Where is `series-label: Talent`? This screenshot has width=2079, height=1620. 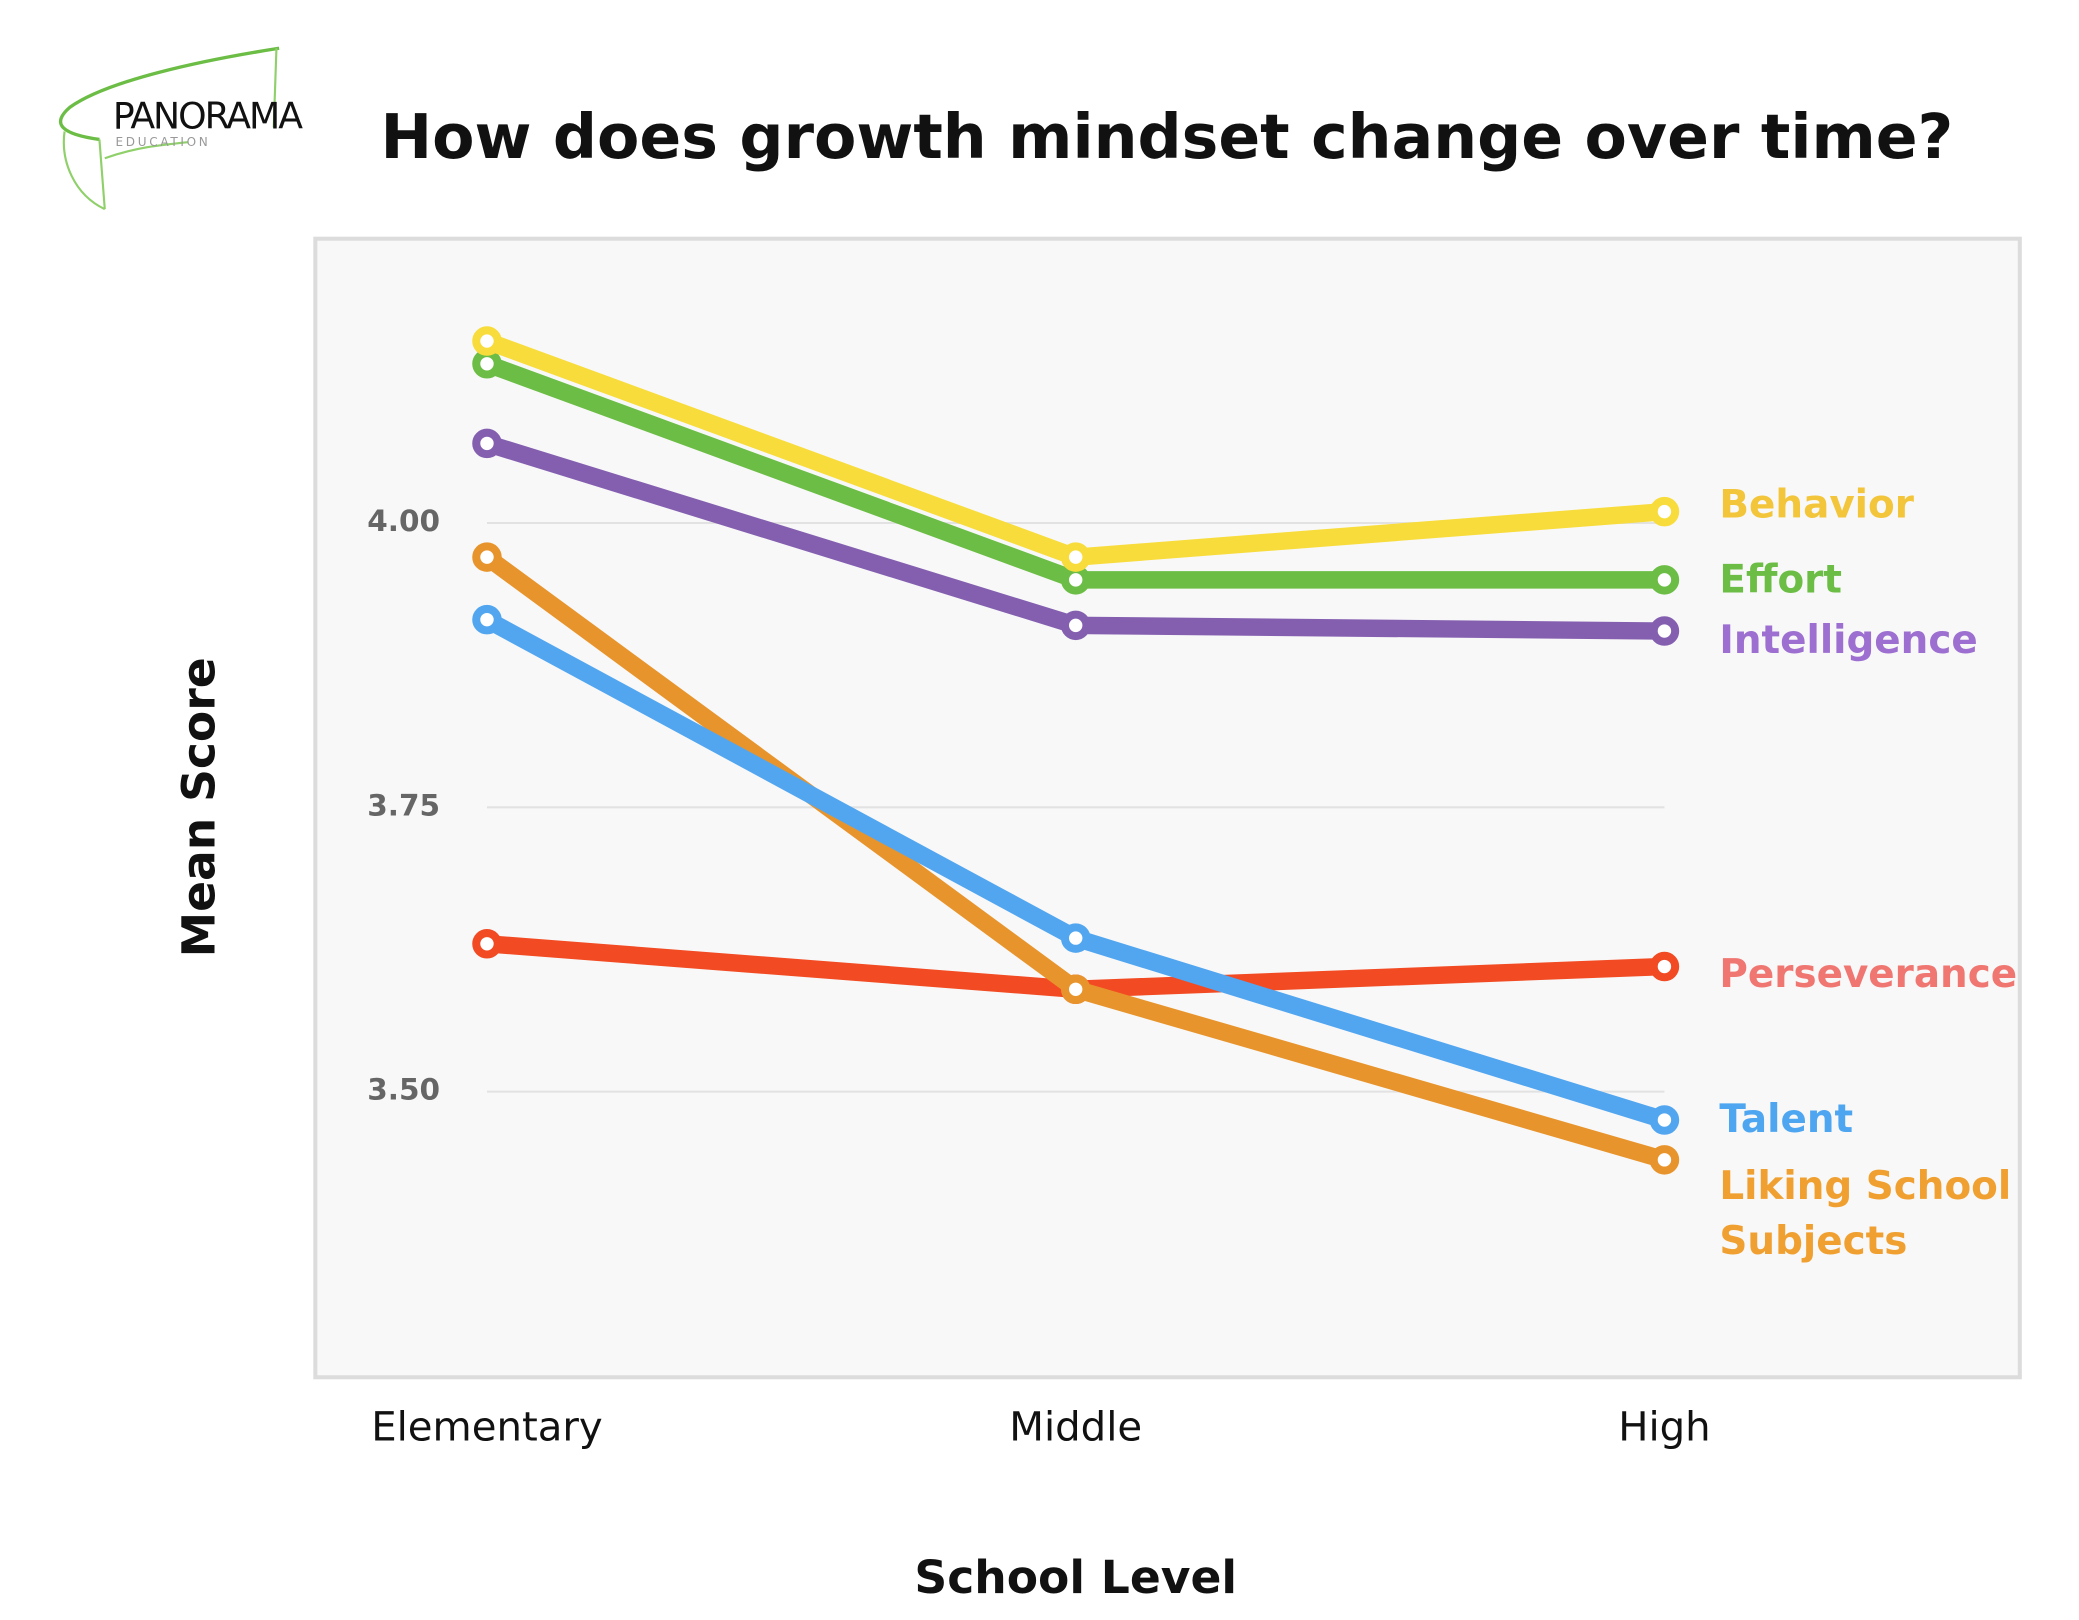 series-label: Talent is located at coordinates (1786, 1119).